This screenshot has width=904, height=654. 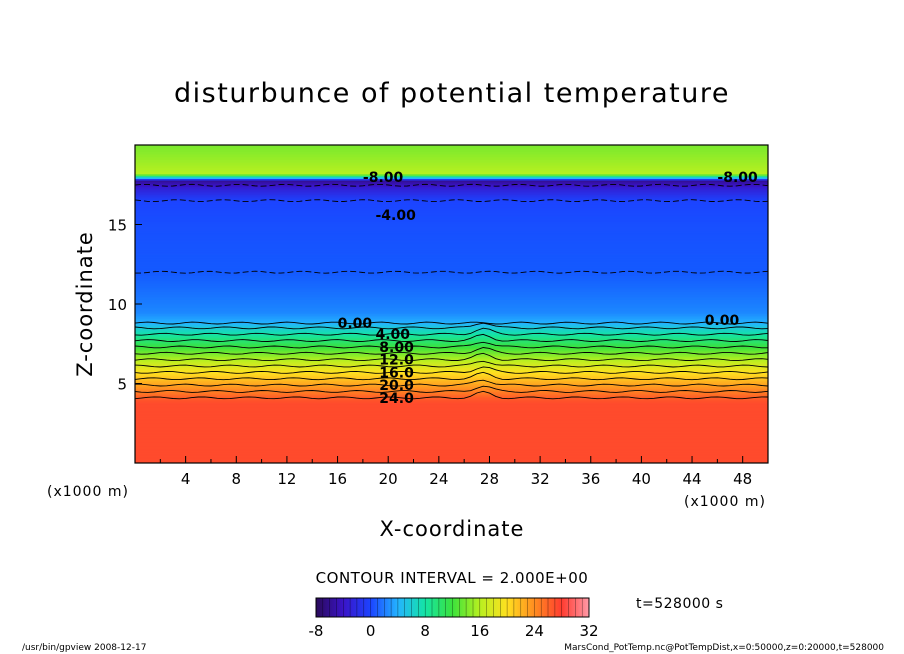 I want to click on contour-label: 4.00, so click(x=393, y=335).